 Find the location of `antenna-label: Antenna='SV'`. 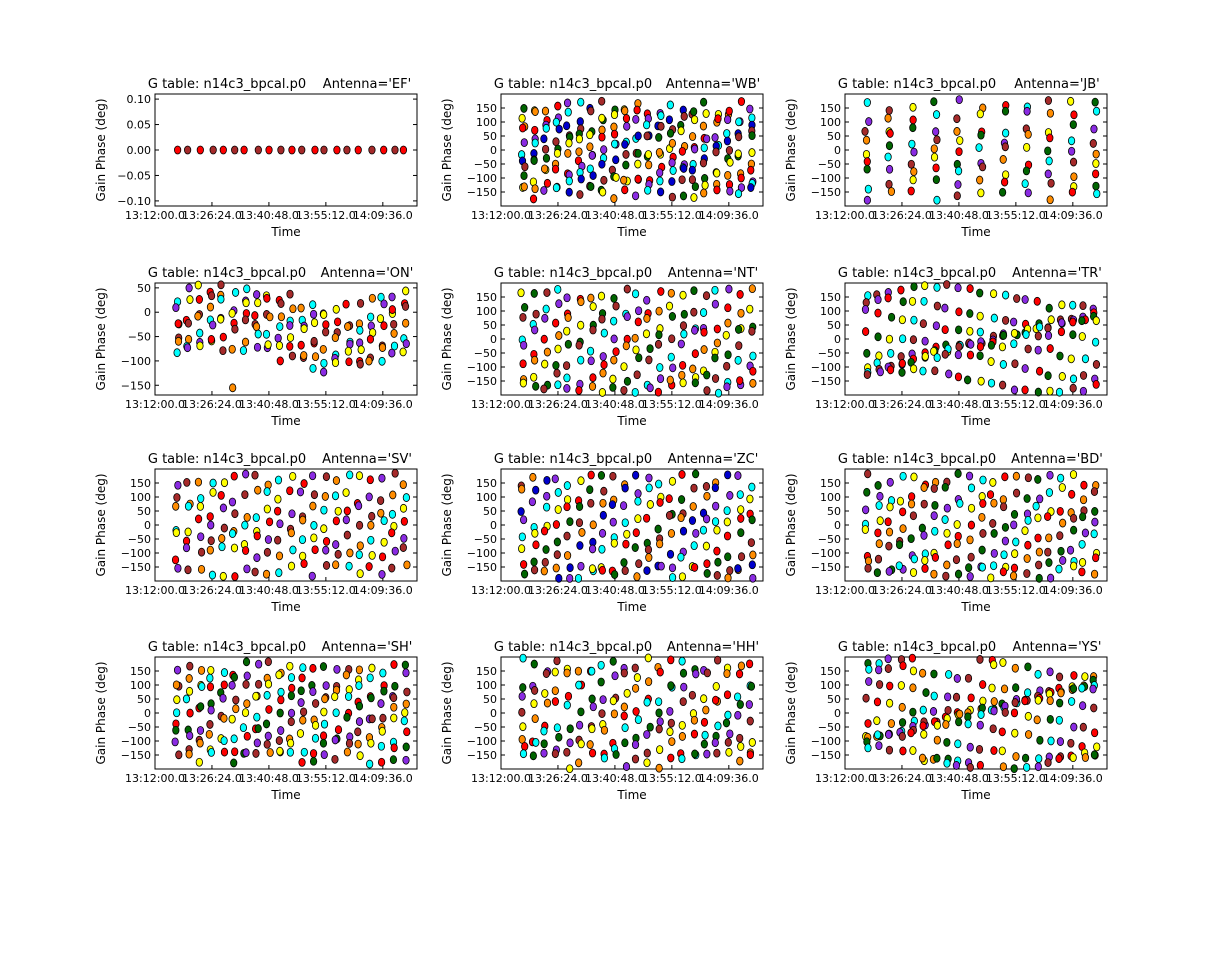

antenna-label: Antenna='SV' is located at coordinates (367, 459).